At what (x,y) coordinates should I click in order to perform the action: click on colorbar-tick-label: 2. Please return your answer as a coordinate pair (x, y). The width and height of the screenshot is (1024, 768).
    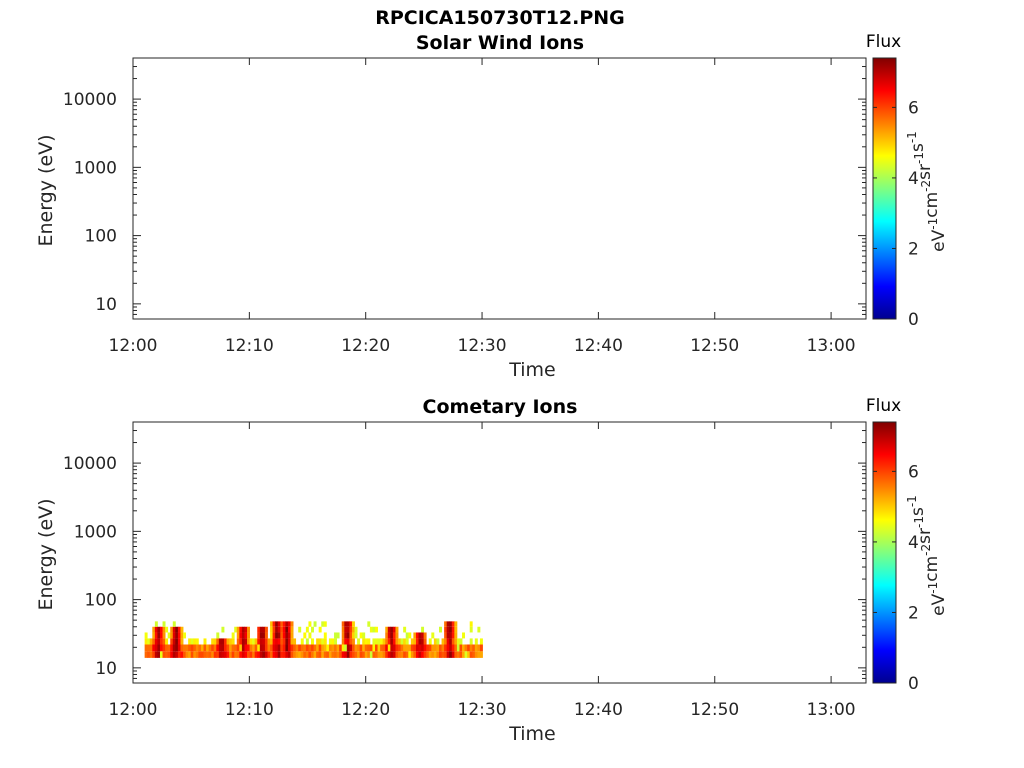
    Looking at the image, I should click on (913, 249).